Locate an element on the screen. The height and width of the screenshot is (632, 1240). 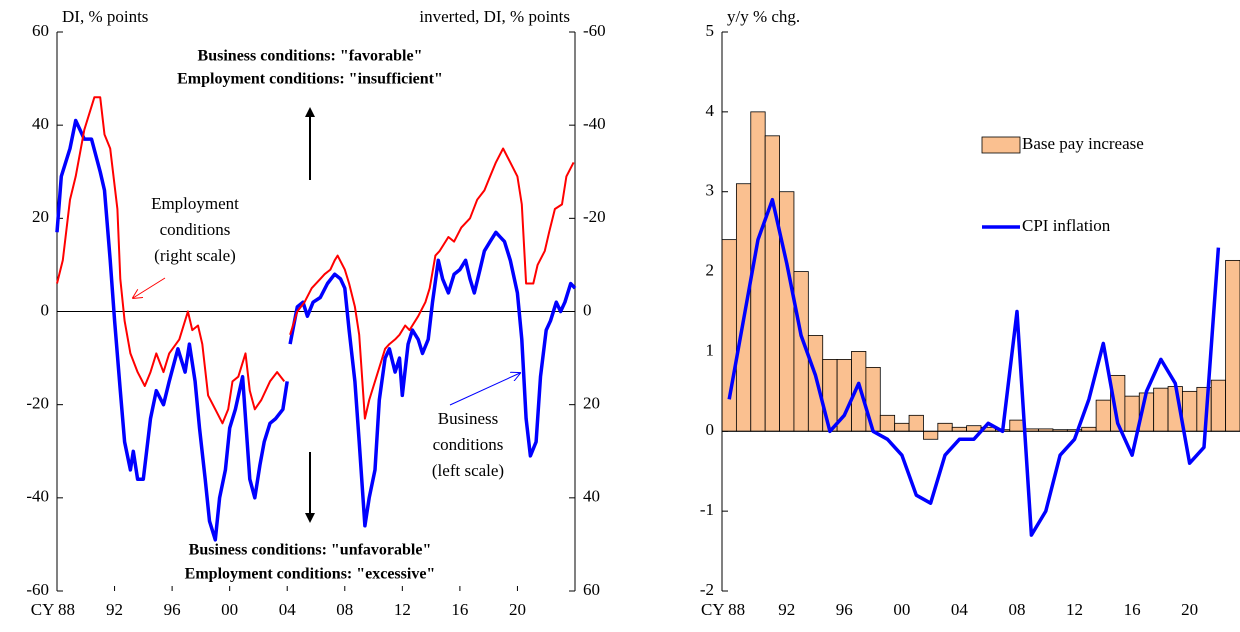
y-tick-label: 2 is located at coordinates (710, 269).